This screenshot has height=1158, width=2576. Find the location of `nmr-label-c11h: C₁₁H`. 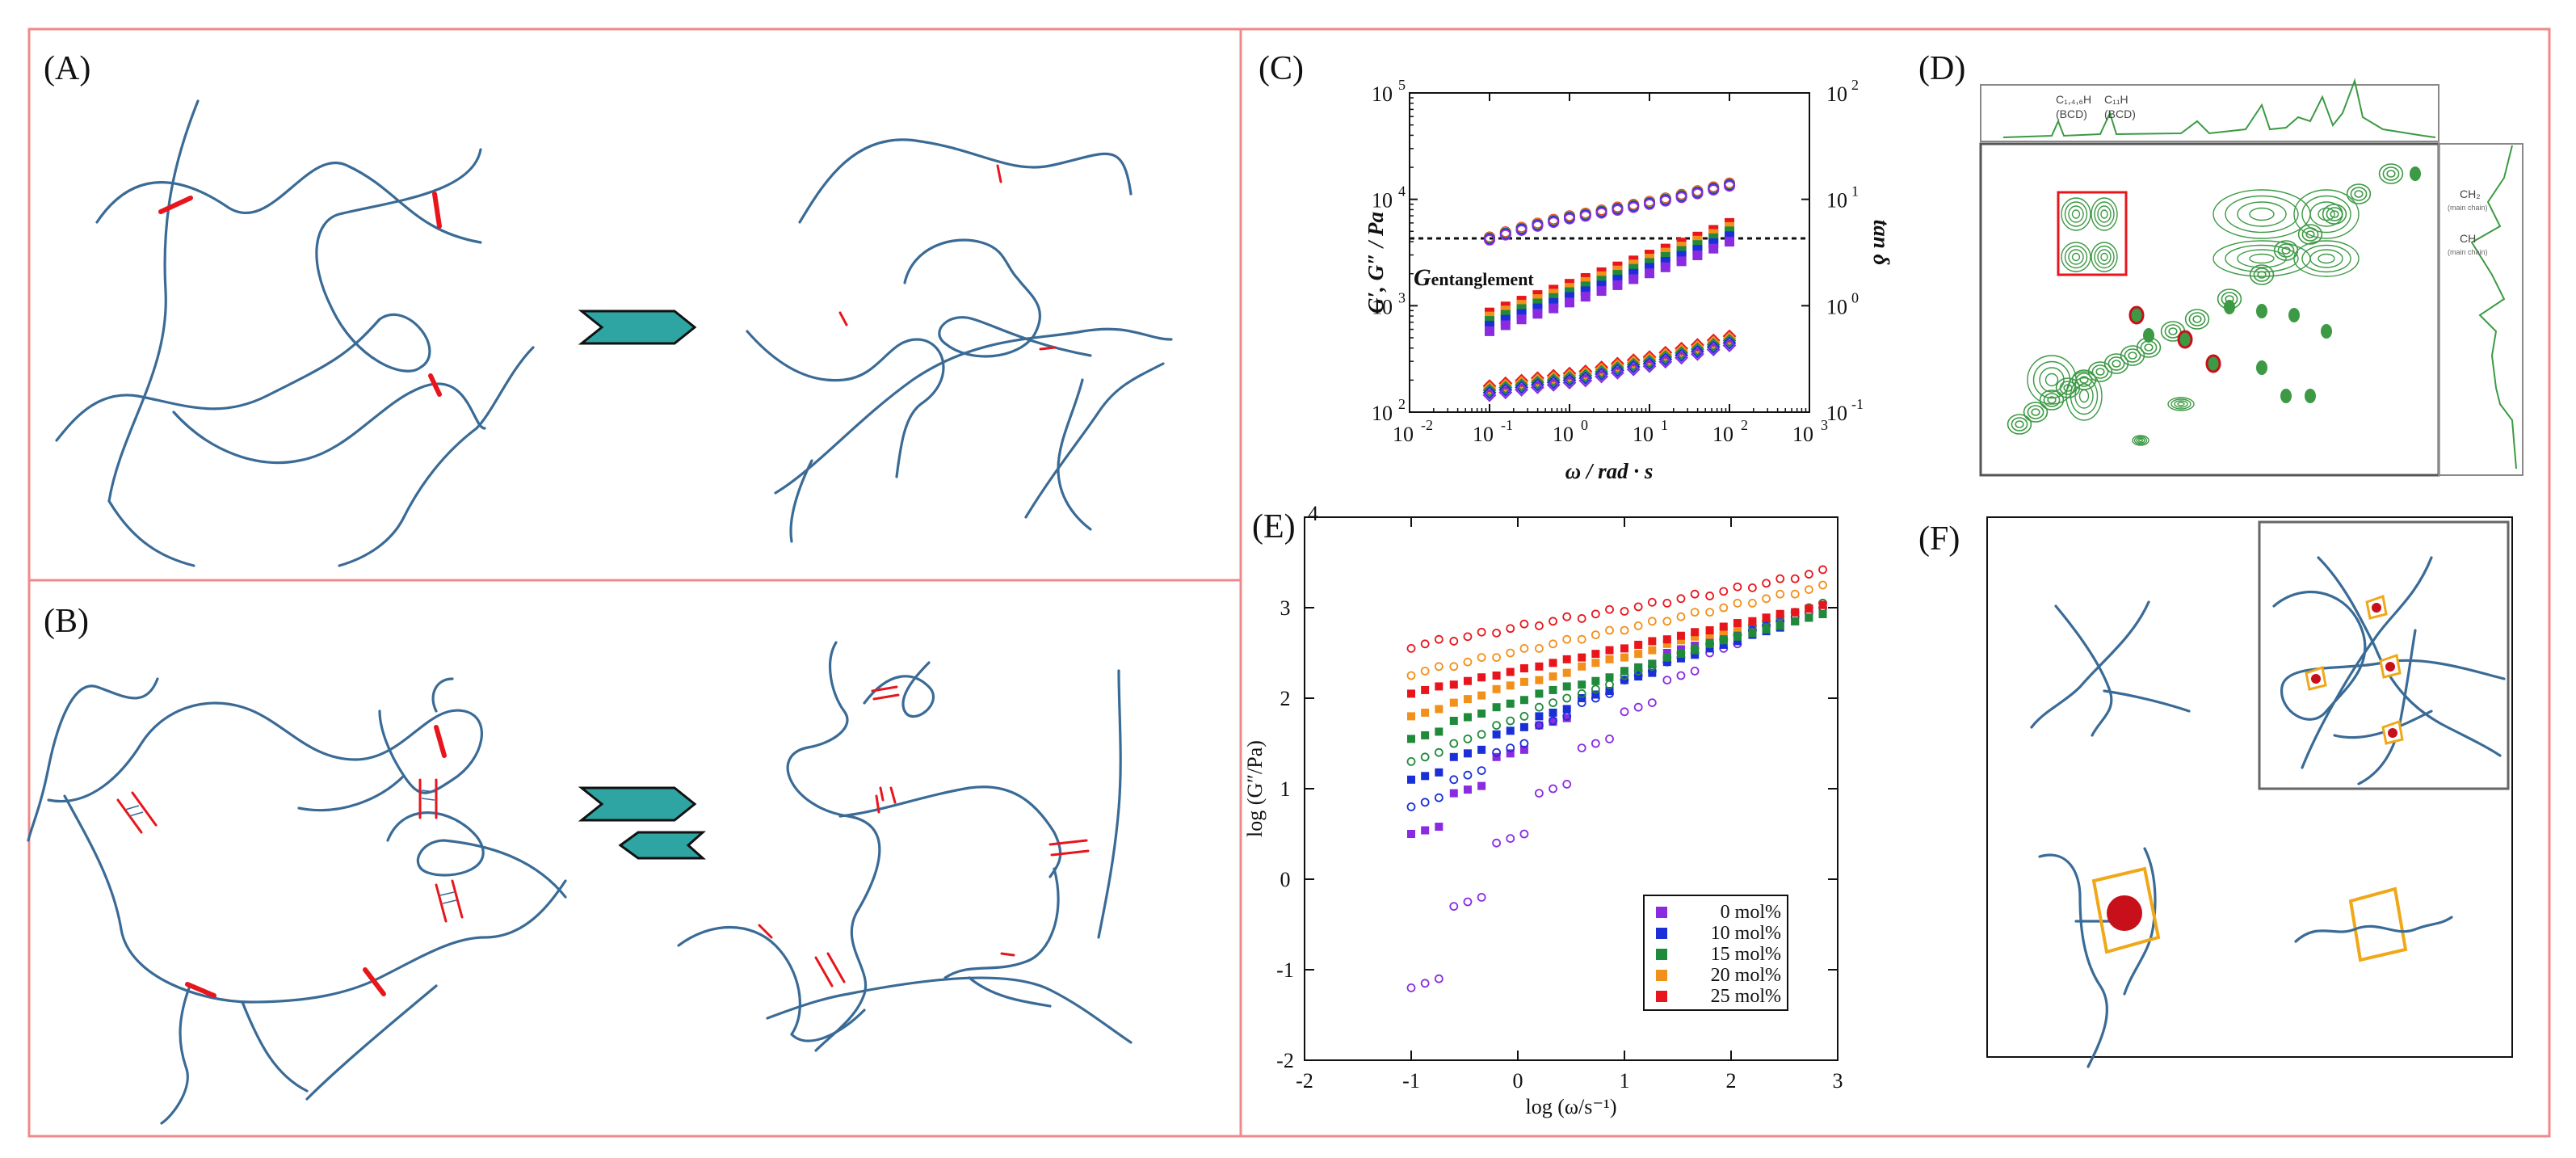

nmr-label-c11h: C₁₁H is located at coordinates (2116, 99).